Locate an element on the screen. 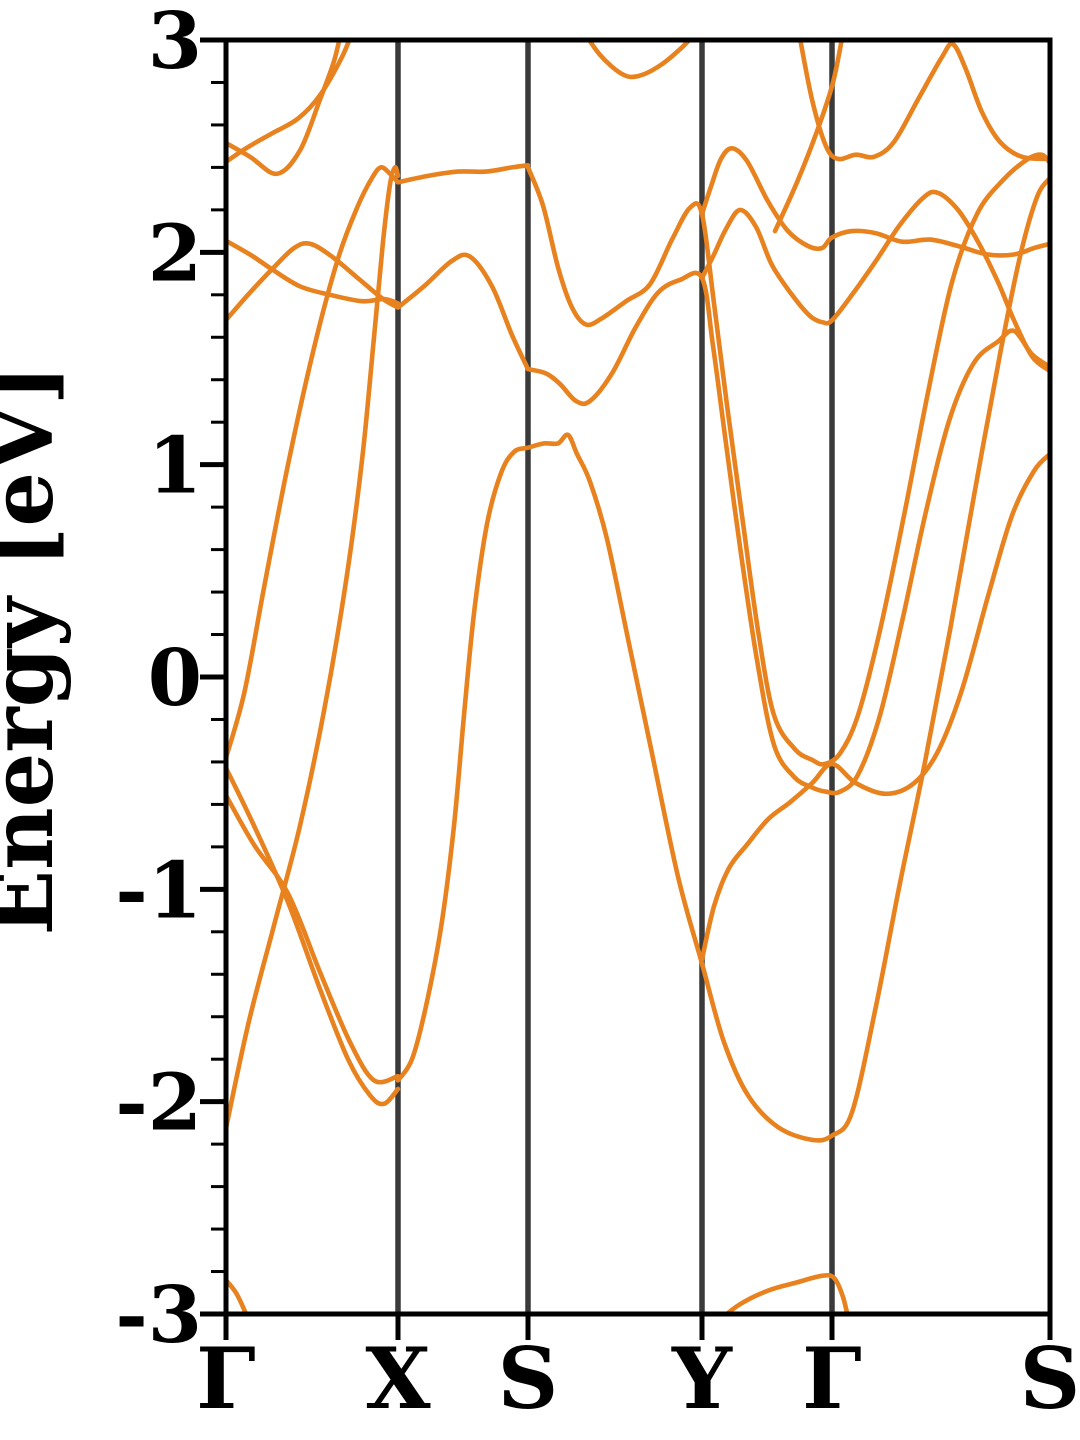 Image resolution: width=1080 pixels, height=1440 pixels. k-point-label-5: S is located at coordinates (1050, 1378).